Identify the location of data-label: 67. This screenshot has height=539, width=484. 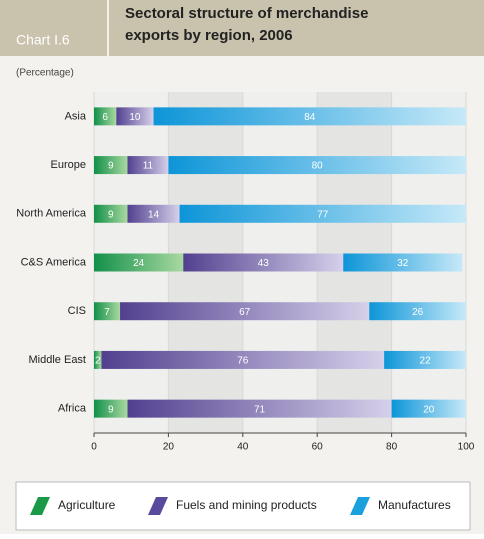
(245, 312).